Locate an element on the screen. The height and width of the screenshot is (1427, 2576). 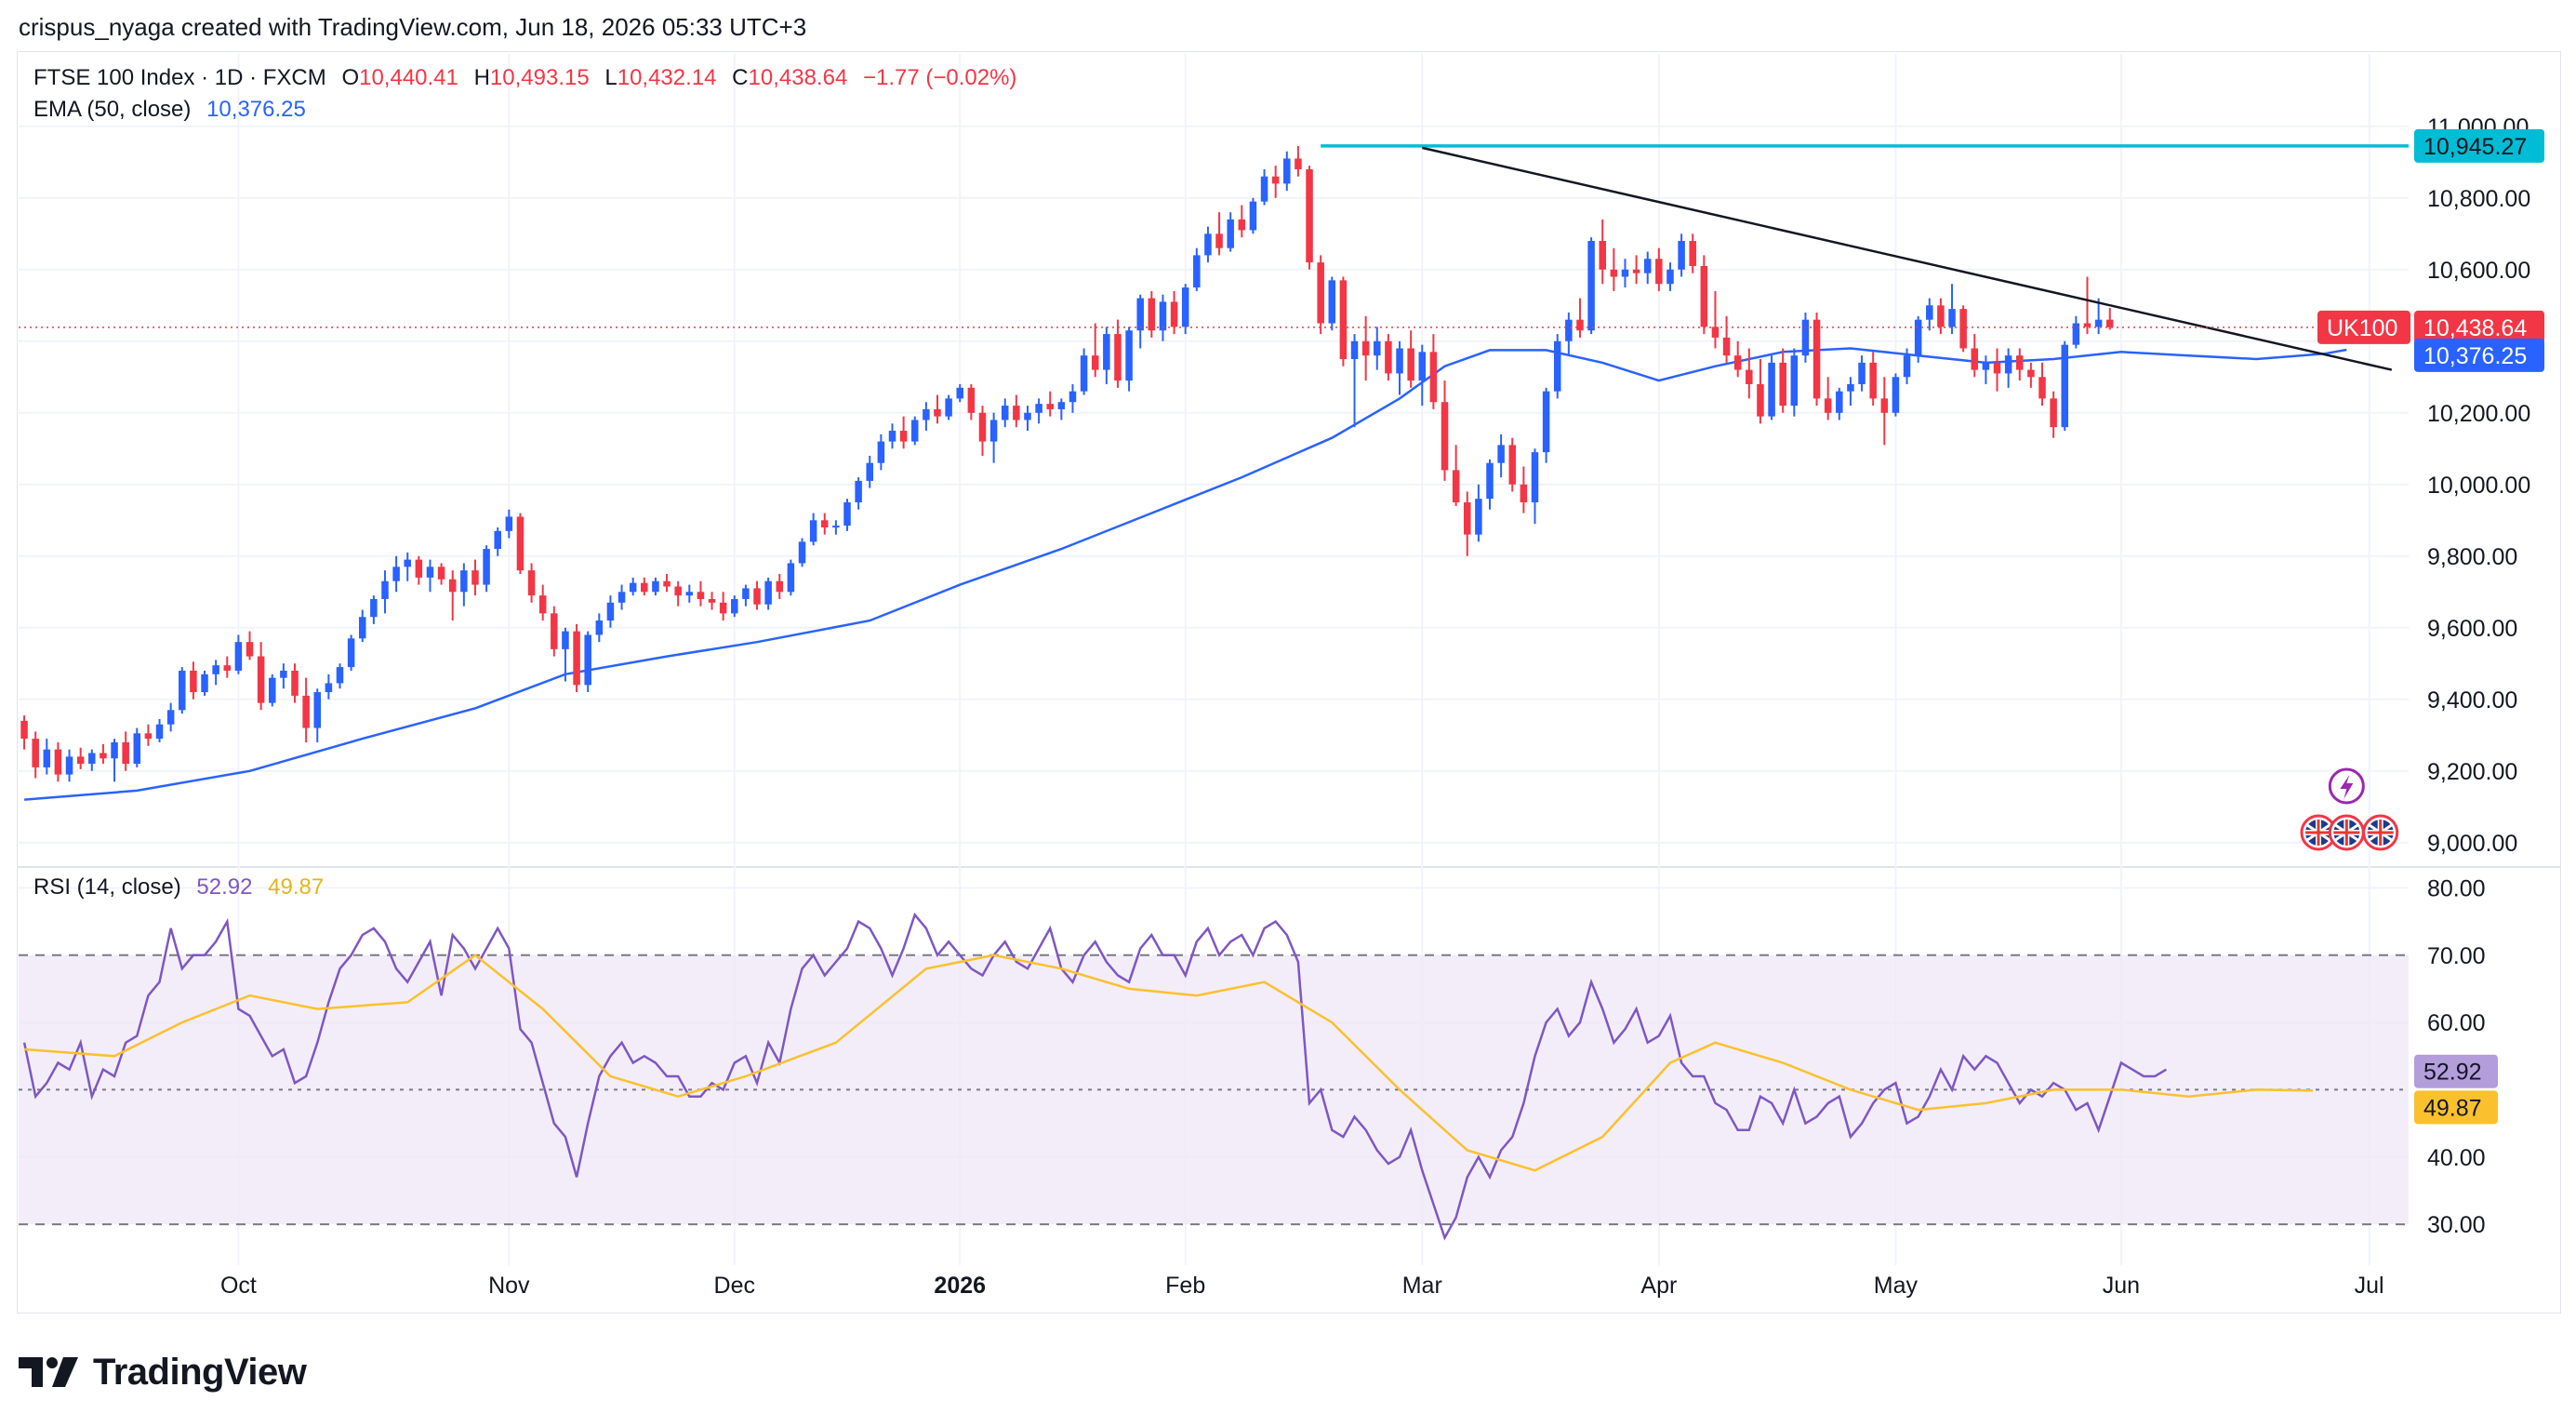
trendline is located at coordinates (1907, 258).